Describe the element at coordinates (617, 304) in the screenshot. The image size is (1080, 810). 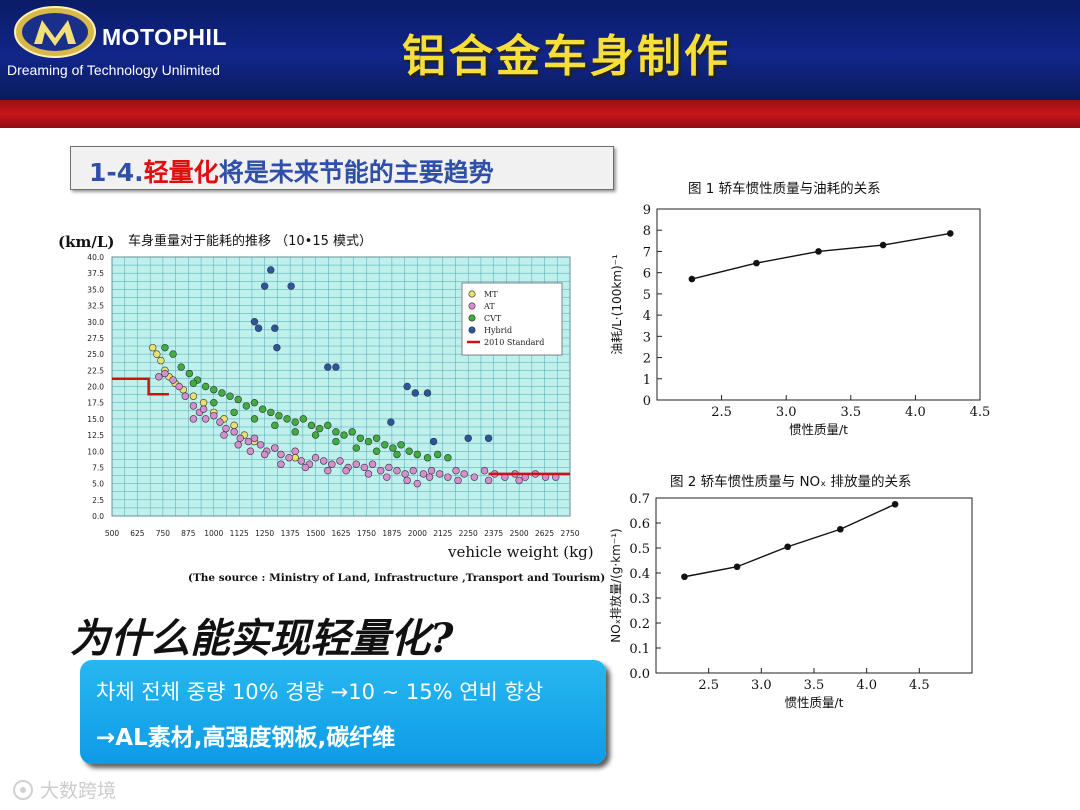
I see `fuel-y-label: 油耗/L·(100km)⁻¹` at that location.